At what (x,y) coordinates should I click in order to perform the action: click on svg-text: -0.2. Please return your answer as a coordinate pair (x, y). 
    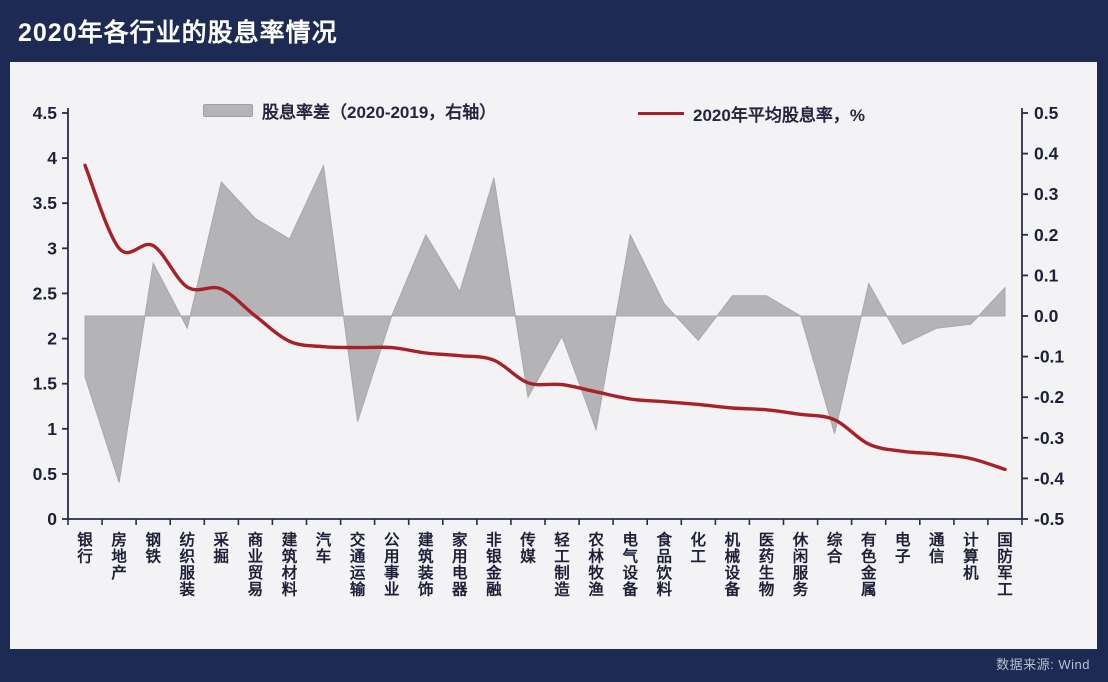
    Looking at the image, I should click on (1049, 397).